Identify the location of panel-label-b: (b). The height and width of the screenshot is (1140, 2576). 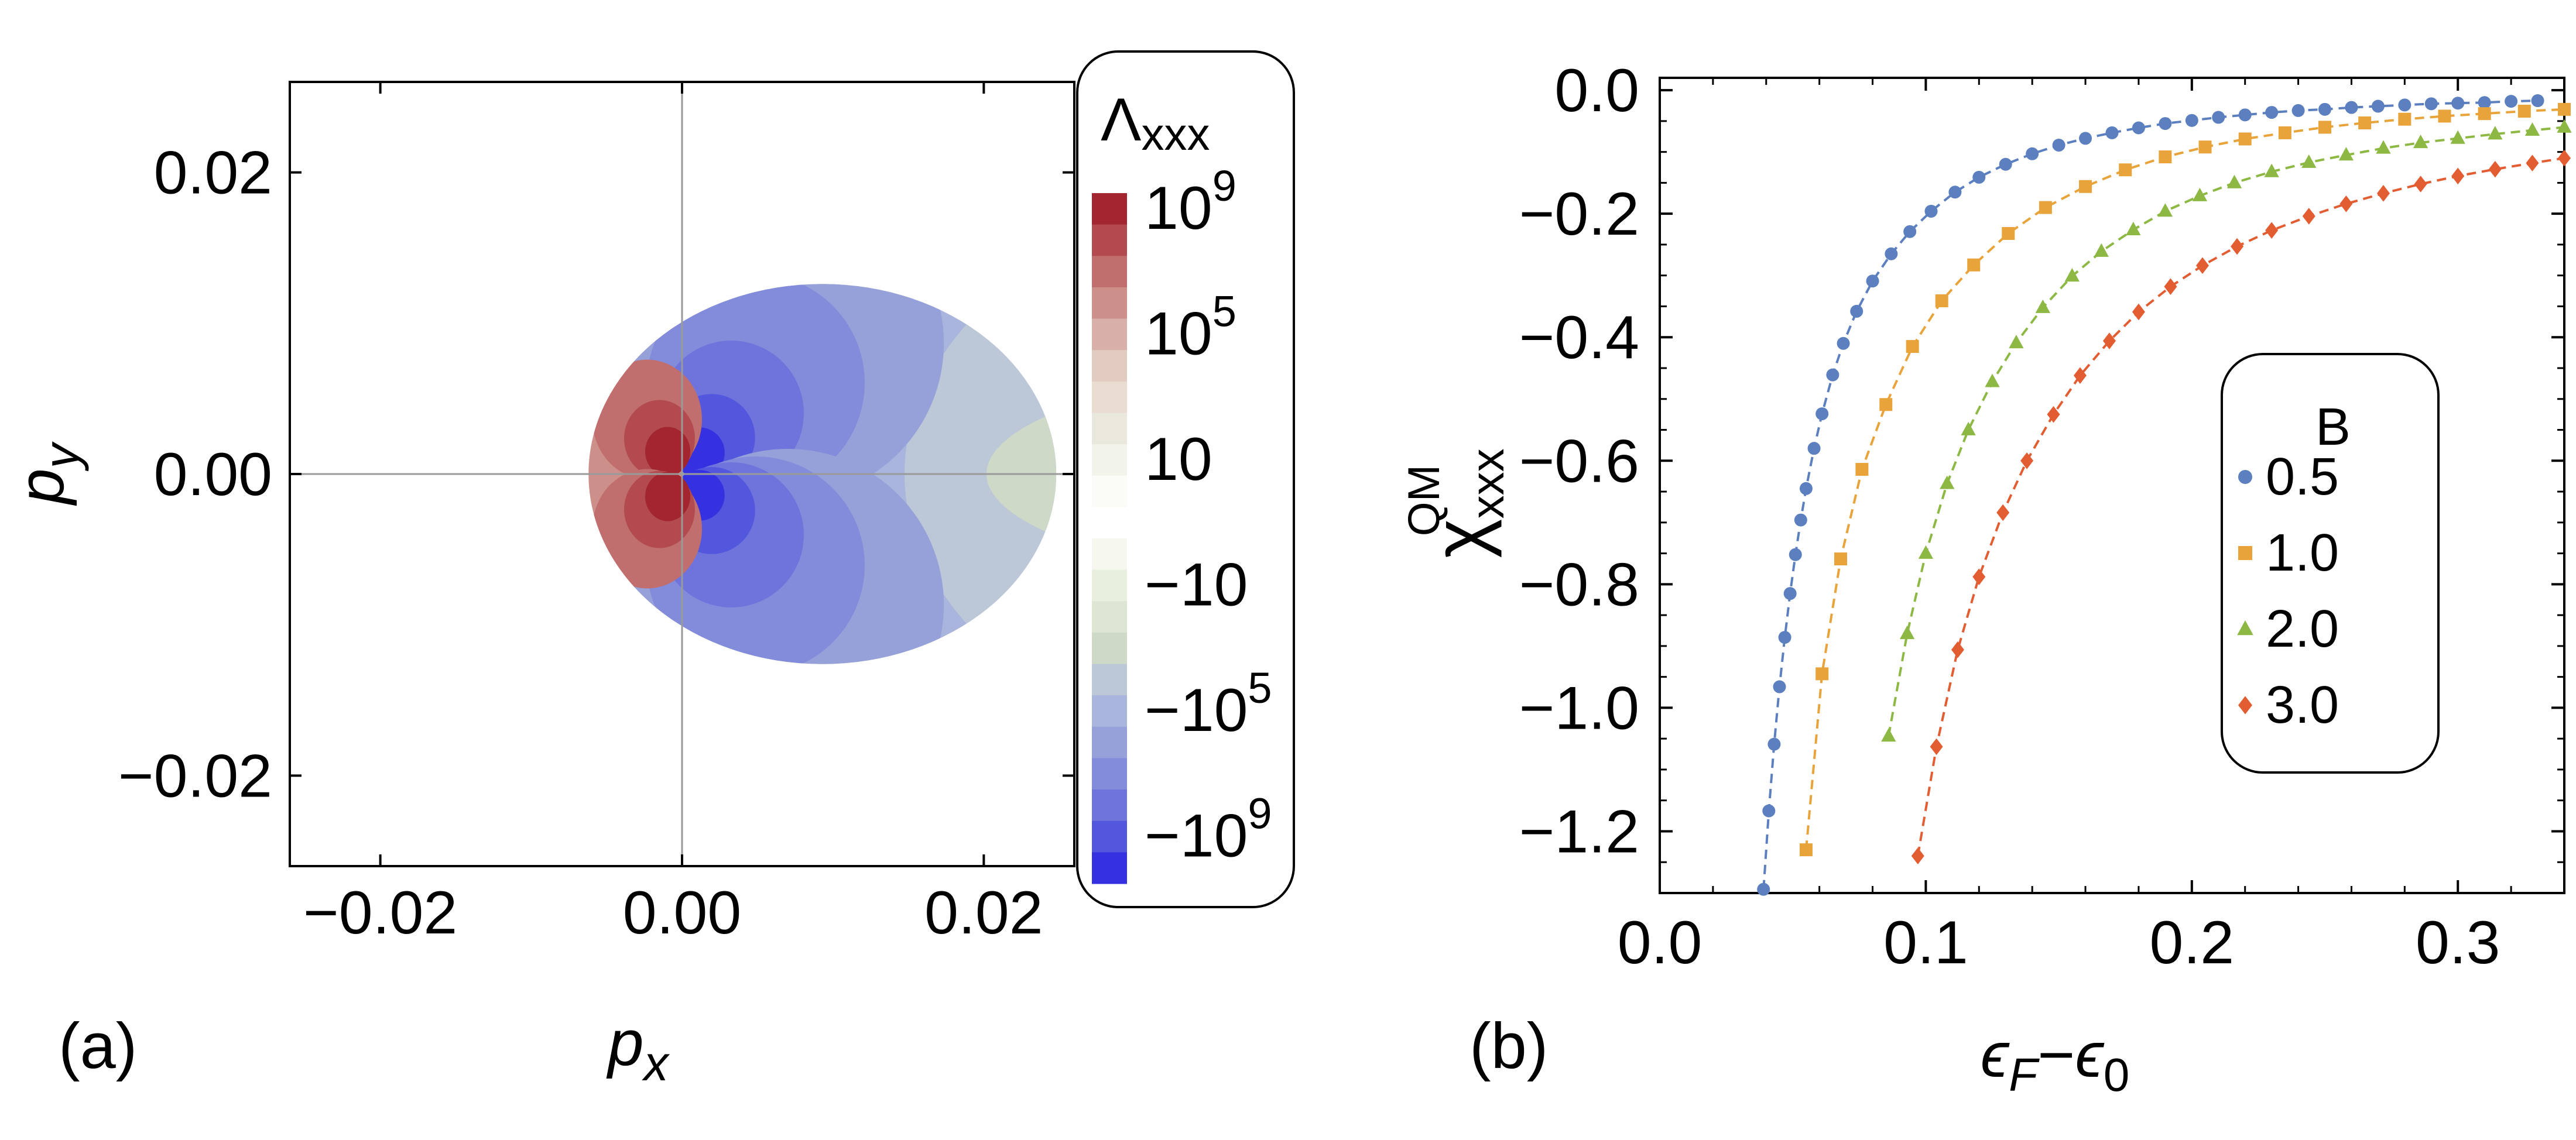
(1508, 1046).